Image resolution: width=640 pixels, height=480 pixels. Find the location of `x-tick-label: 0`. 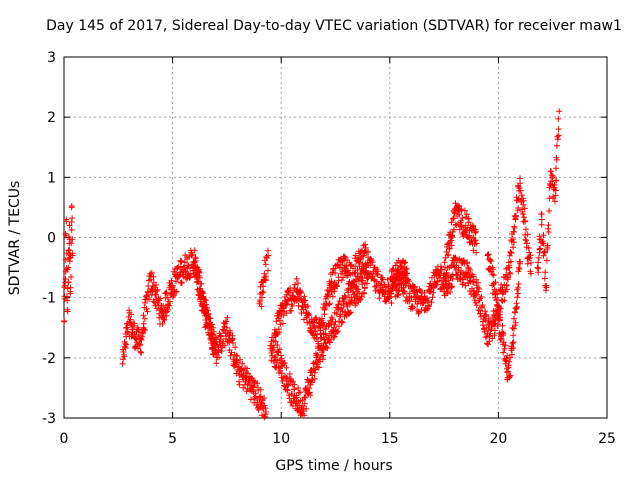

x-tick-label: 0 is located at coordinates (64, 439).